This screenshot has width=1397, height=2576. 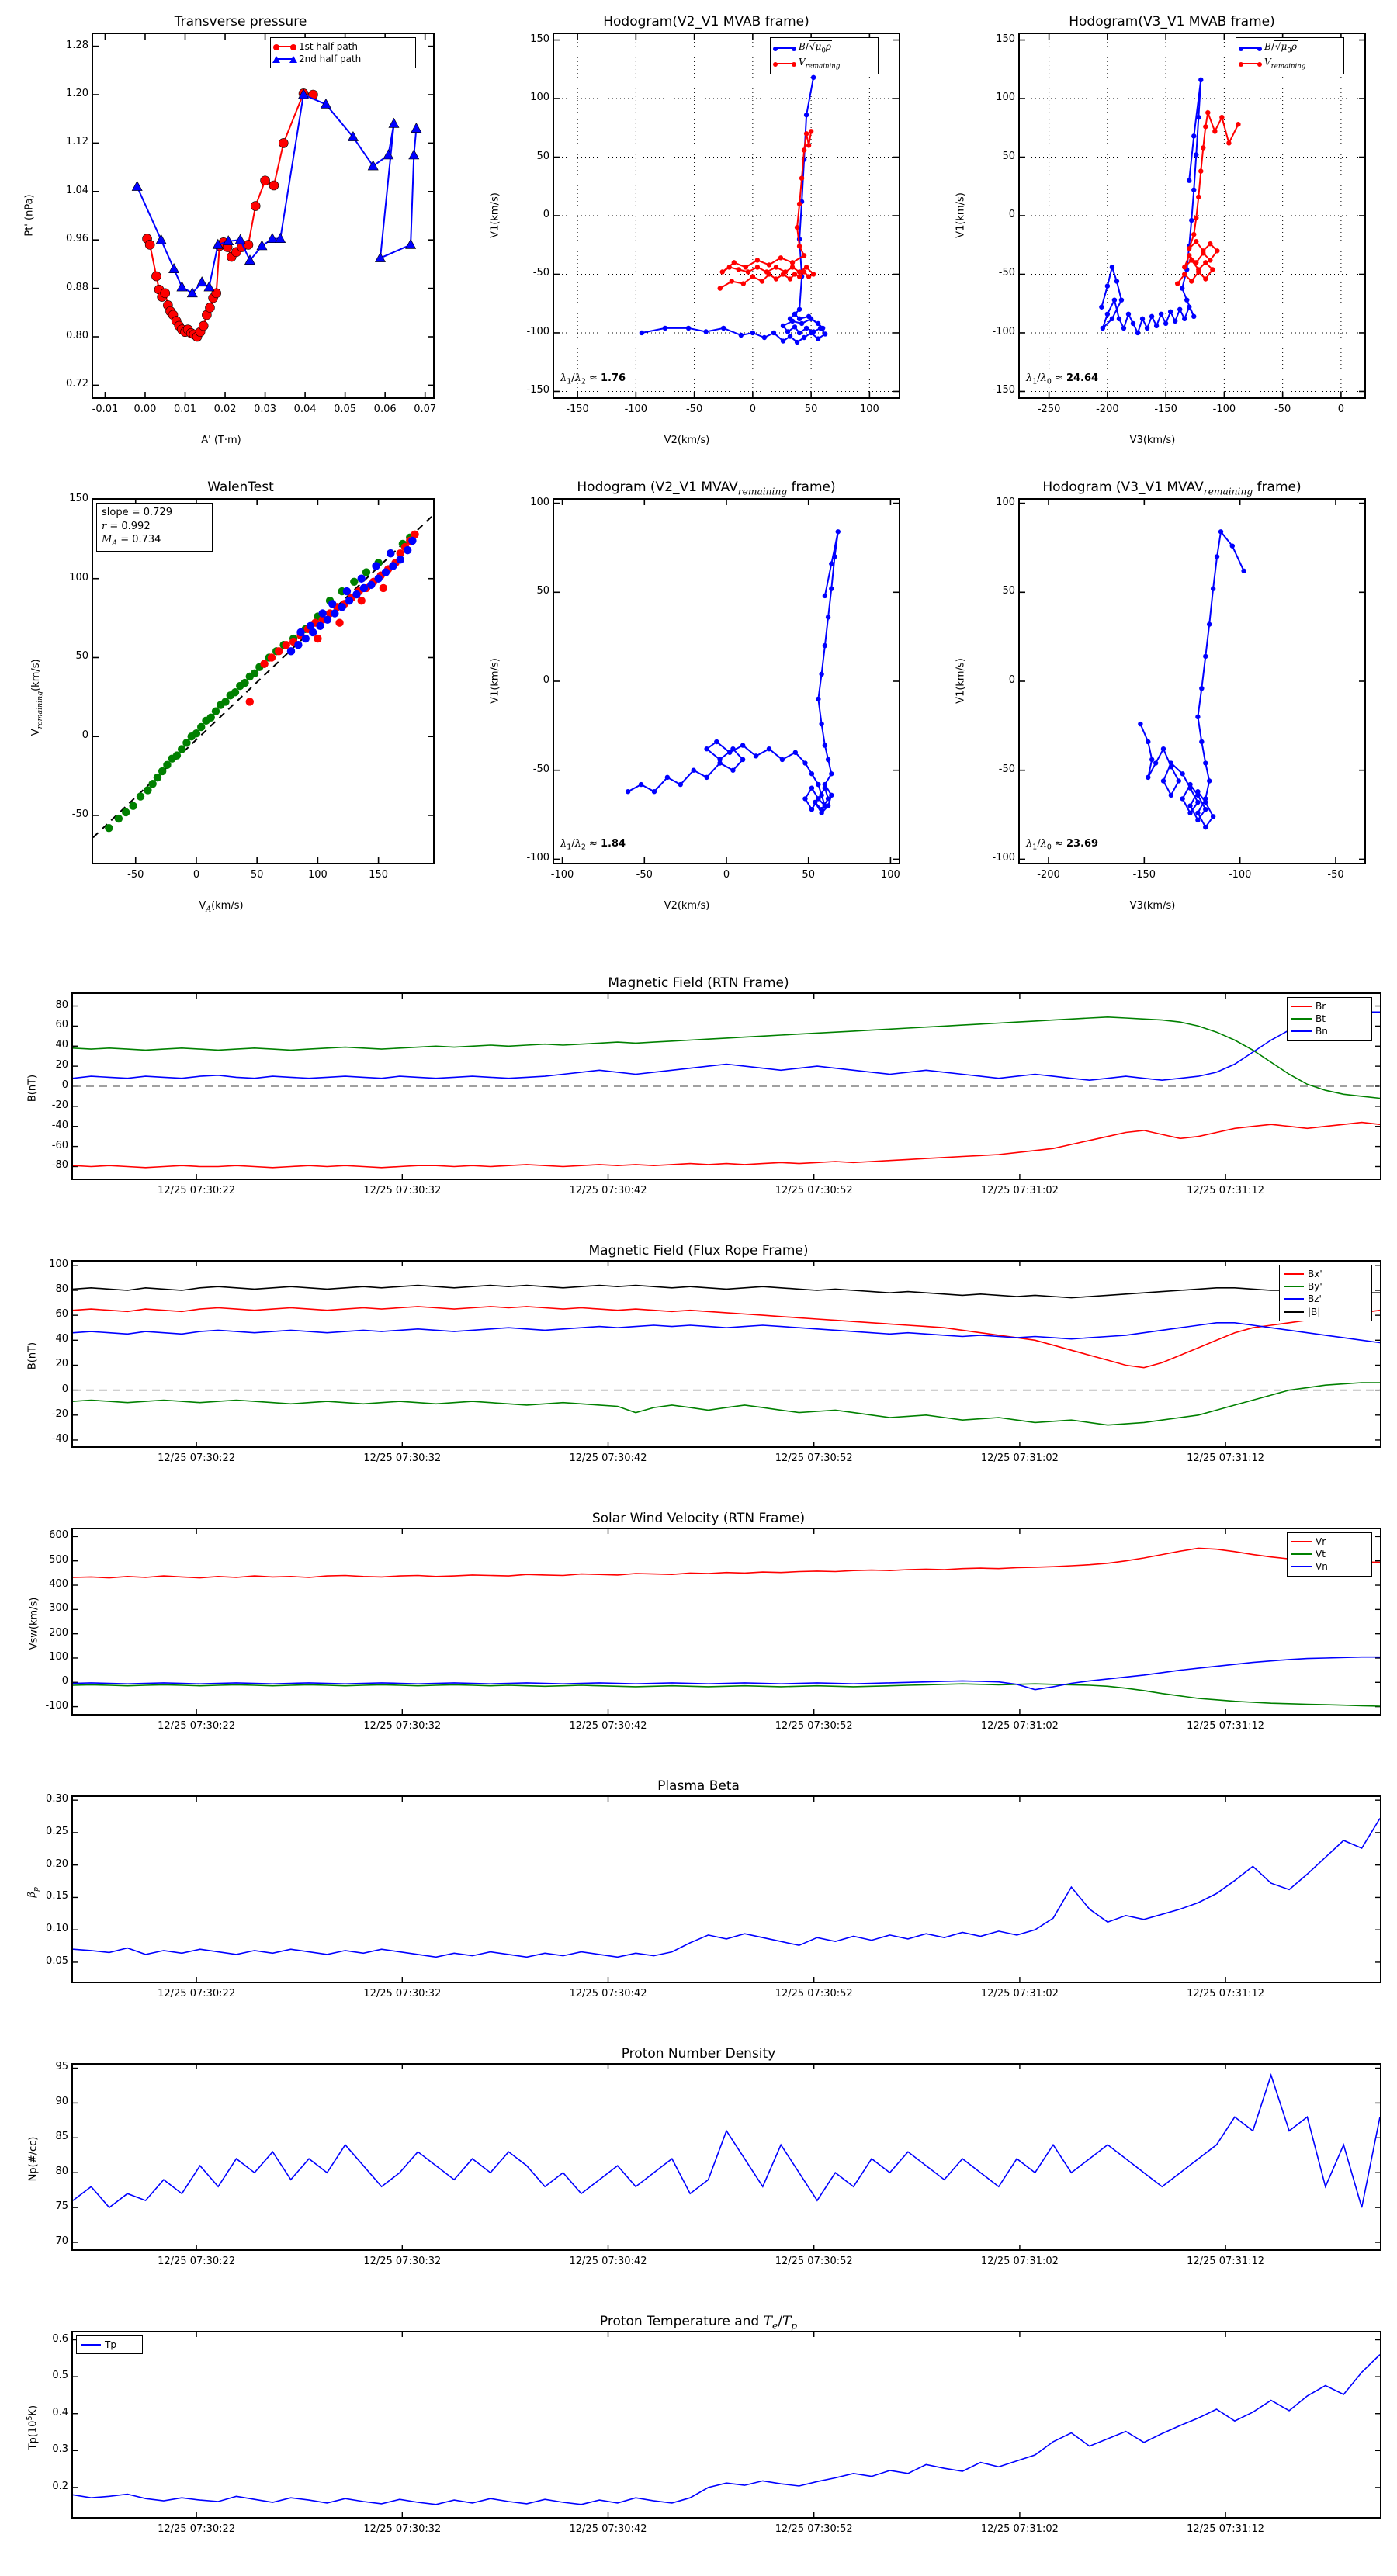 I want to click on axis-tick-label: 0.20, so click(x=57, y=1864).